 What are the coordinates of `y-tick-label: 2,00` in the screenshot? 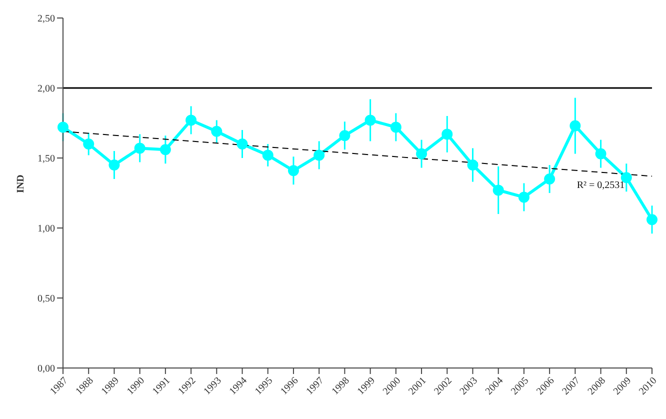 It's located at (46, 89).